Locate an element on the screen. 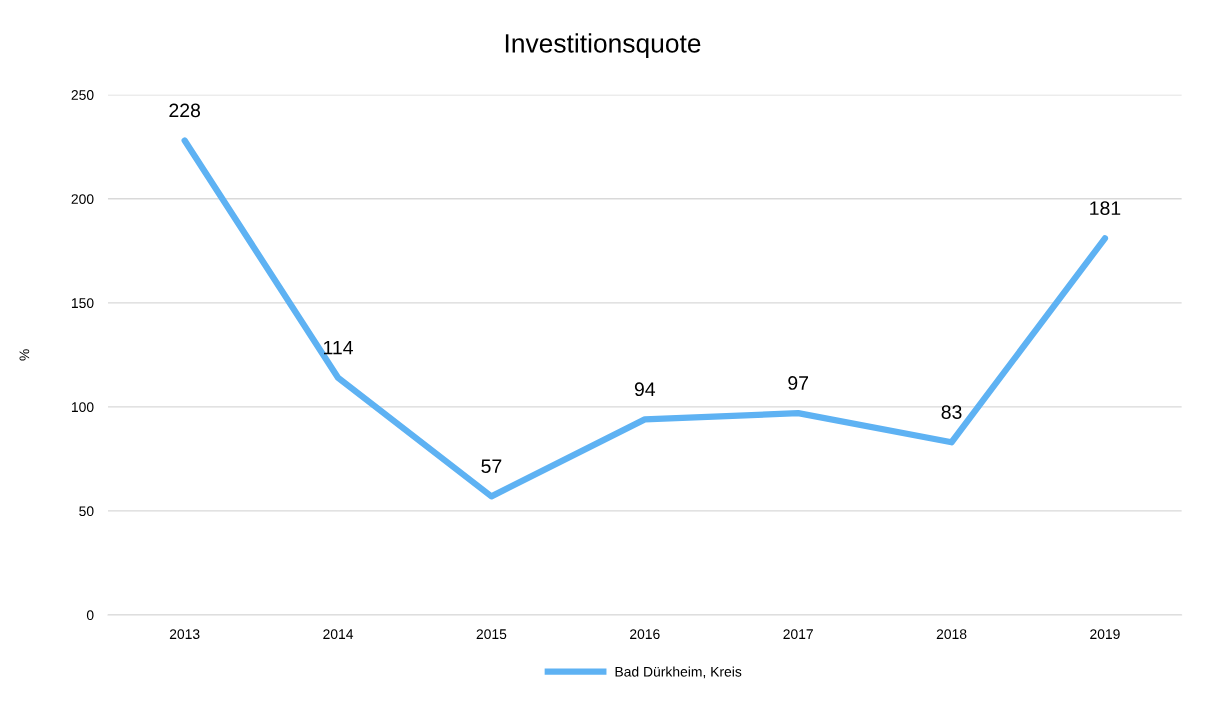 The image size is (1205, 702). y-tick-label: 0 is located at coordinates (90, 615).